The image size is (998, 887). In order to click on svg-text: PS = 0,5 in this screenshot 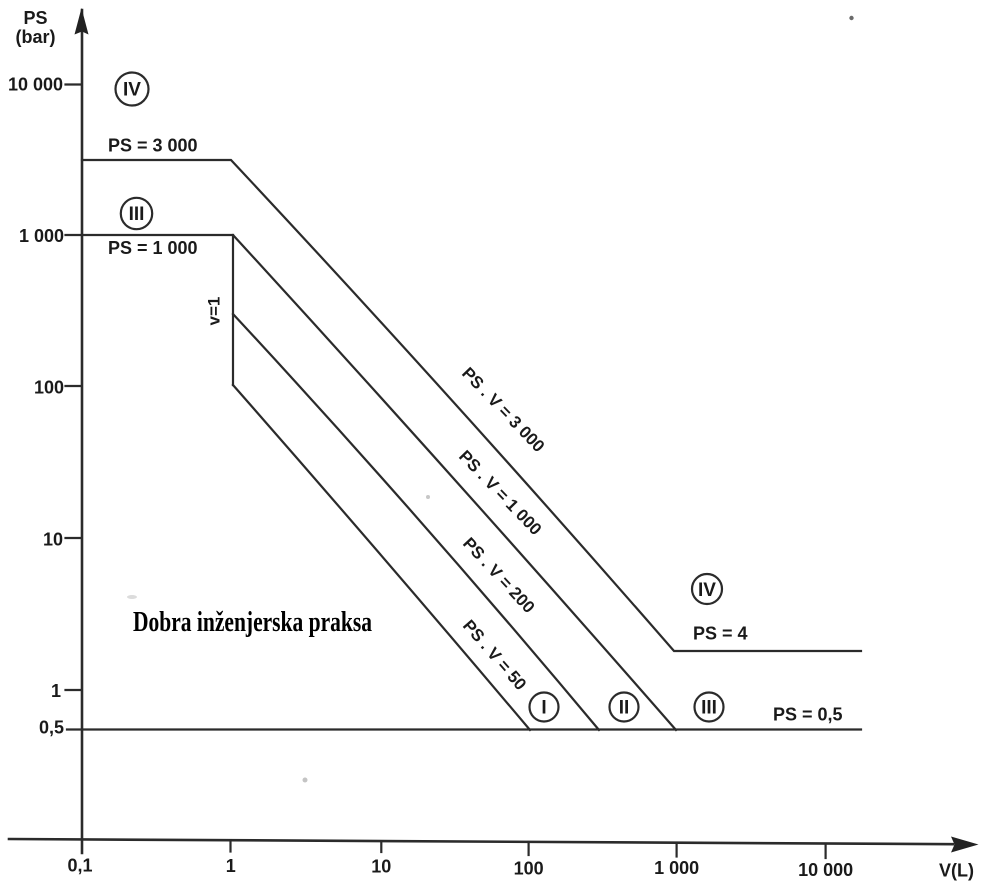, I will do `click(808, 715)`.